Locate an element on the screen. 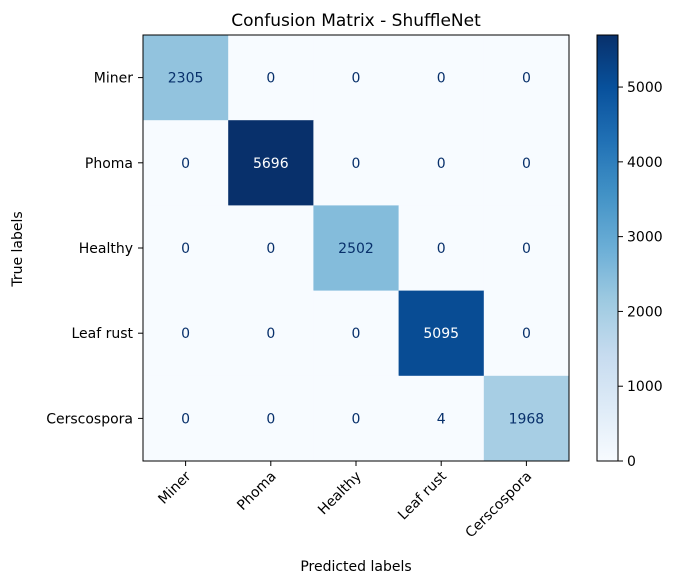 The width and height of the screenshot is (681, 586). cell-value-label: 2305 is located at coordinates (186, 79).